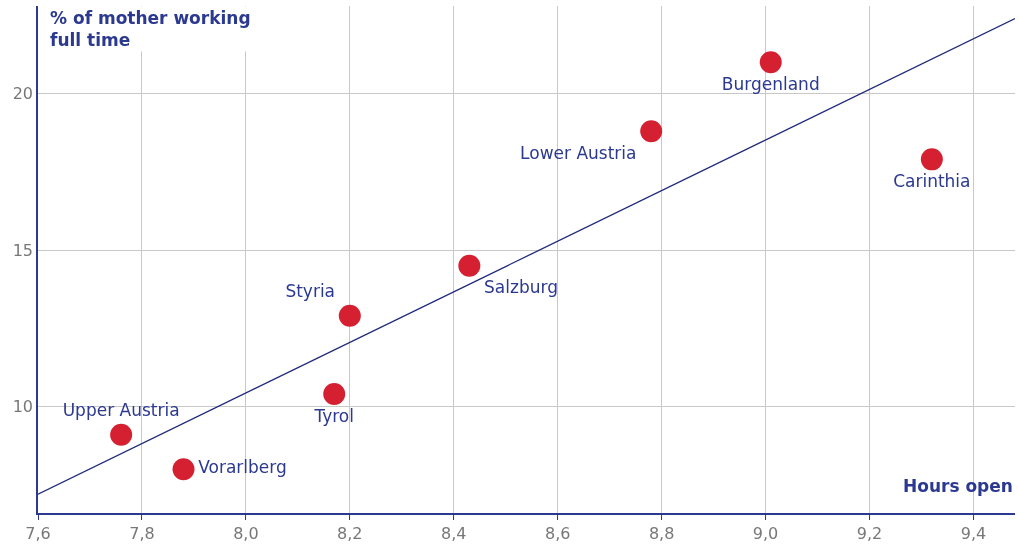  What do you see at coordinates (521, 287) in the screenshot?
I see `series-label: Salzburg` at bounding box center [521, 287].